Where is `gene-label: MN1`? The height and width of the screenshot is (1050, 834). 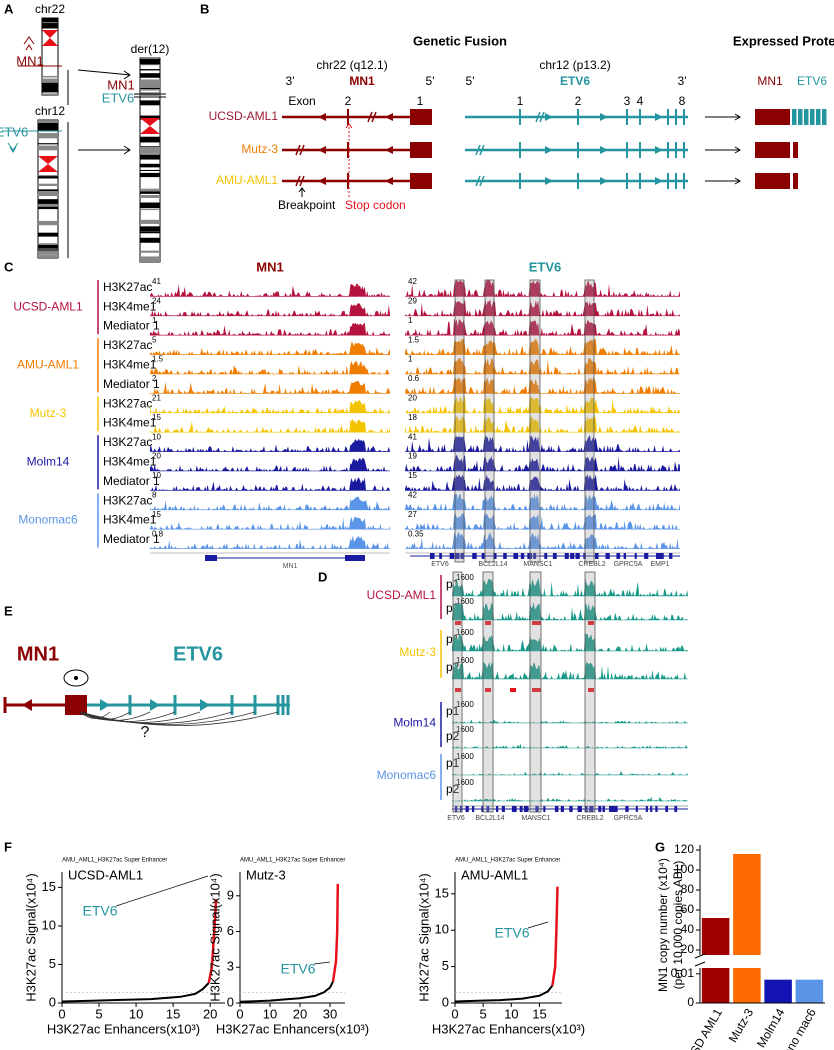
gene-label: MN1 is located at coordinates (29, 60).